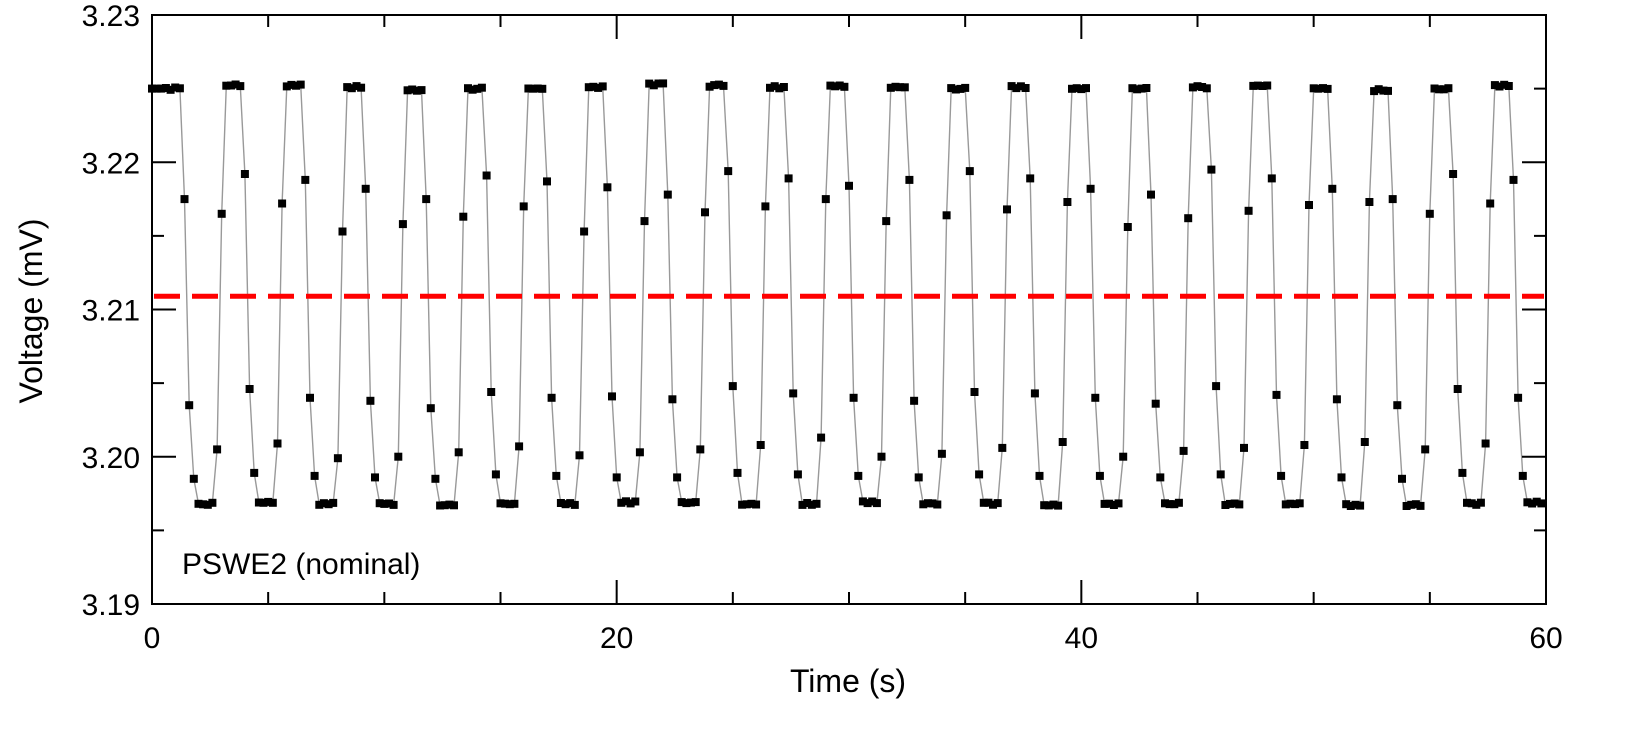  I want to click on x-tick-label: 0, so click(152, 638).